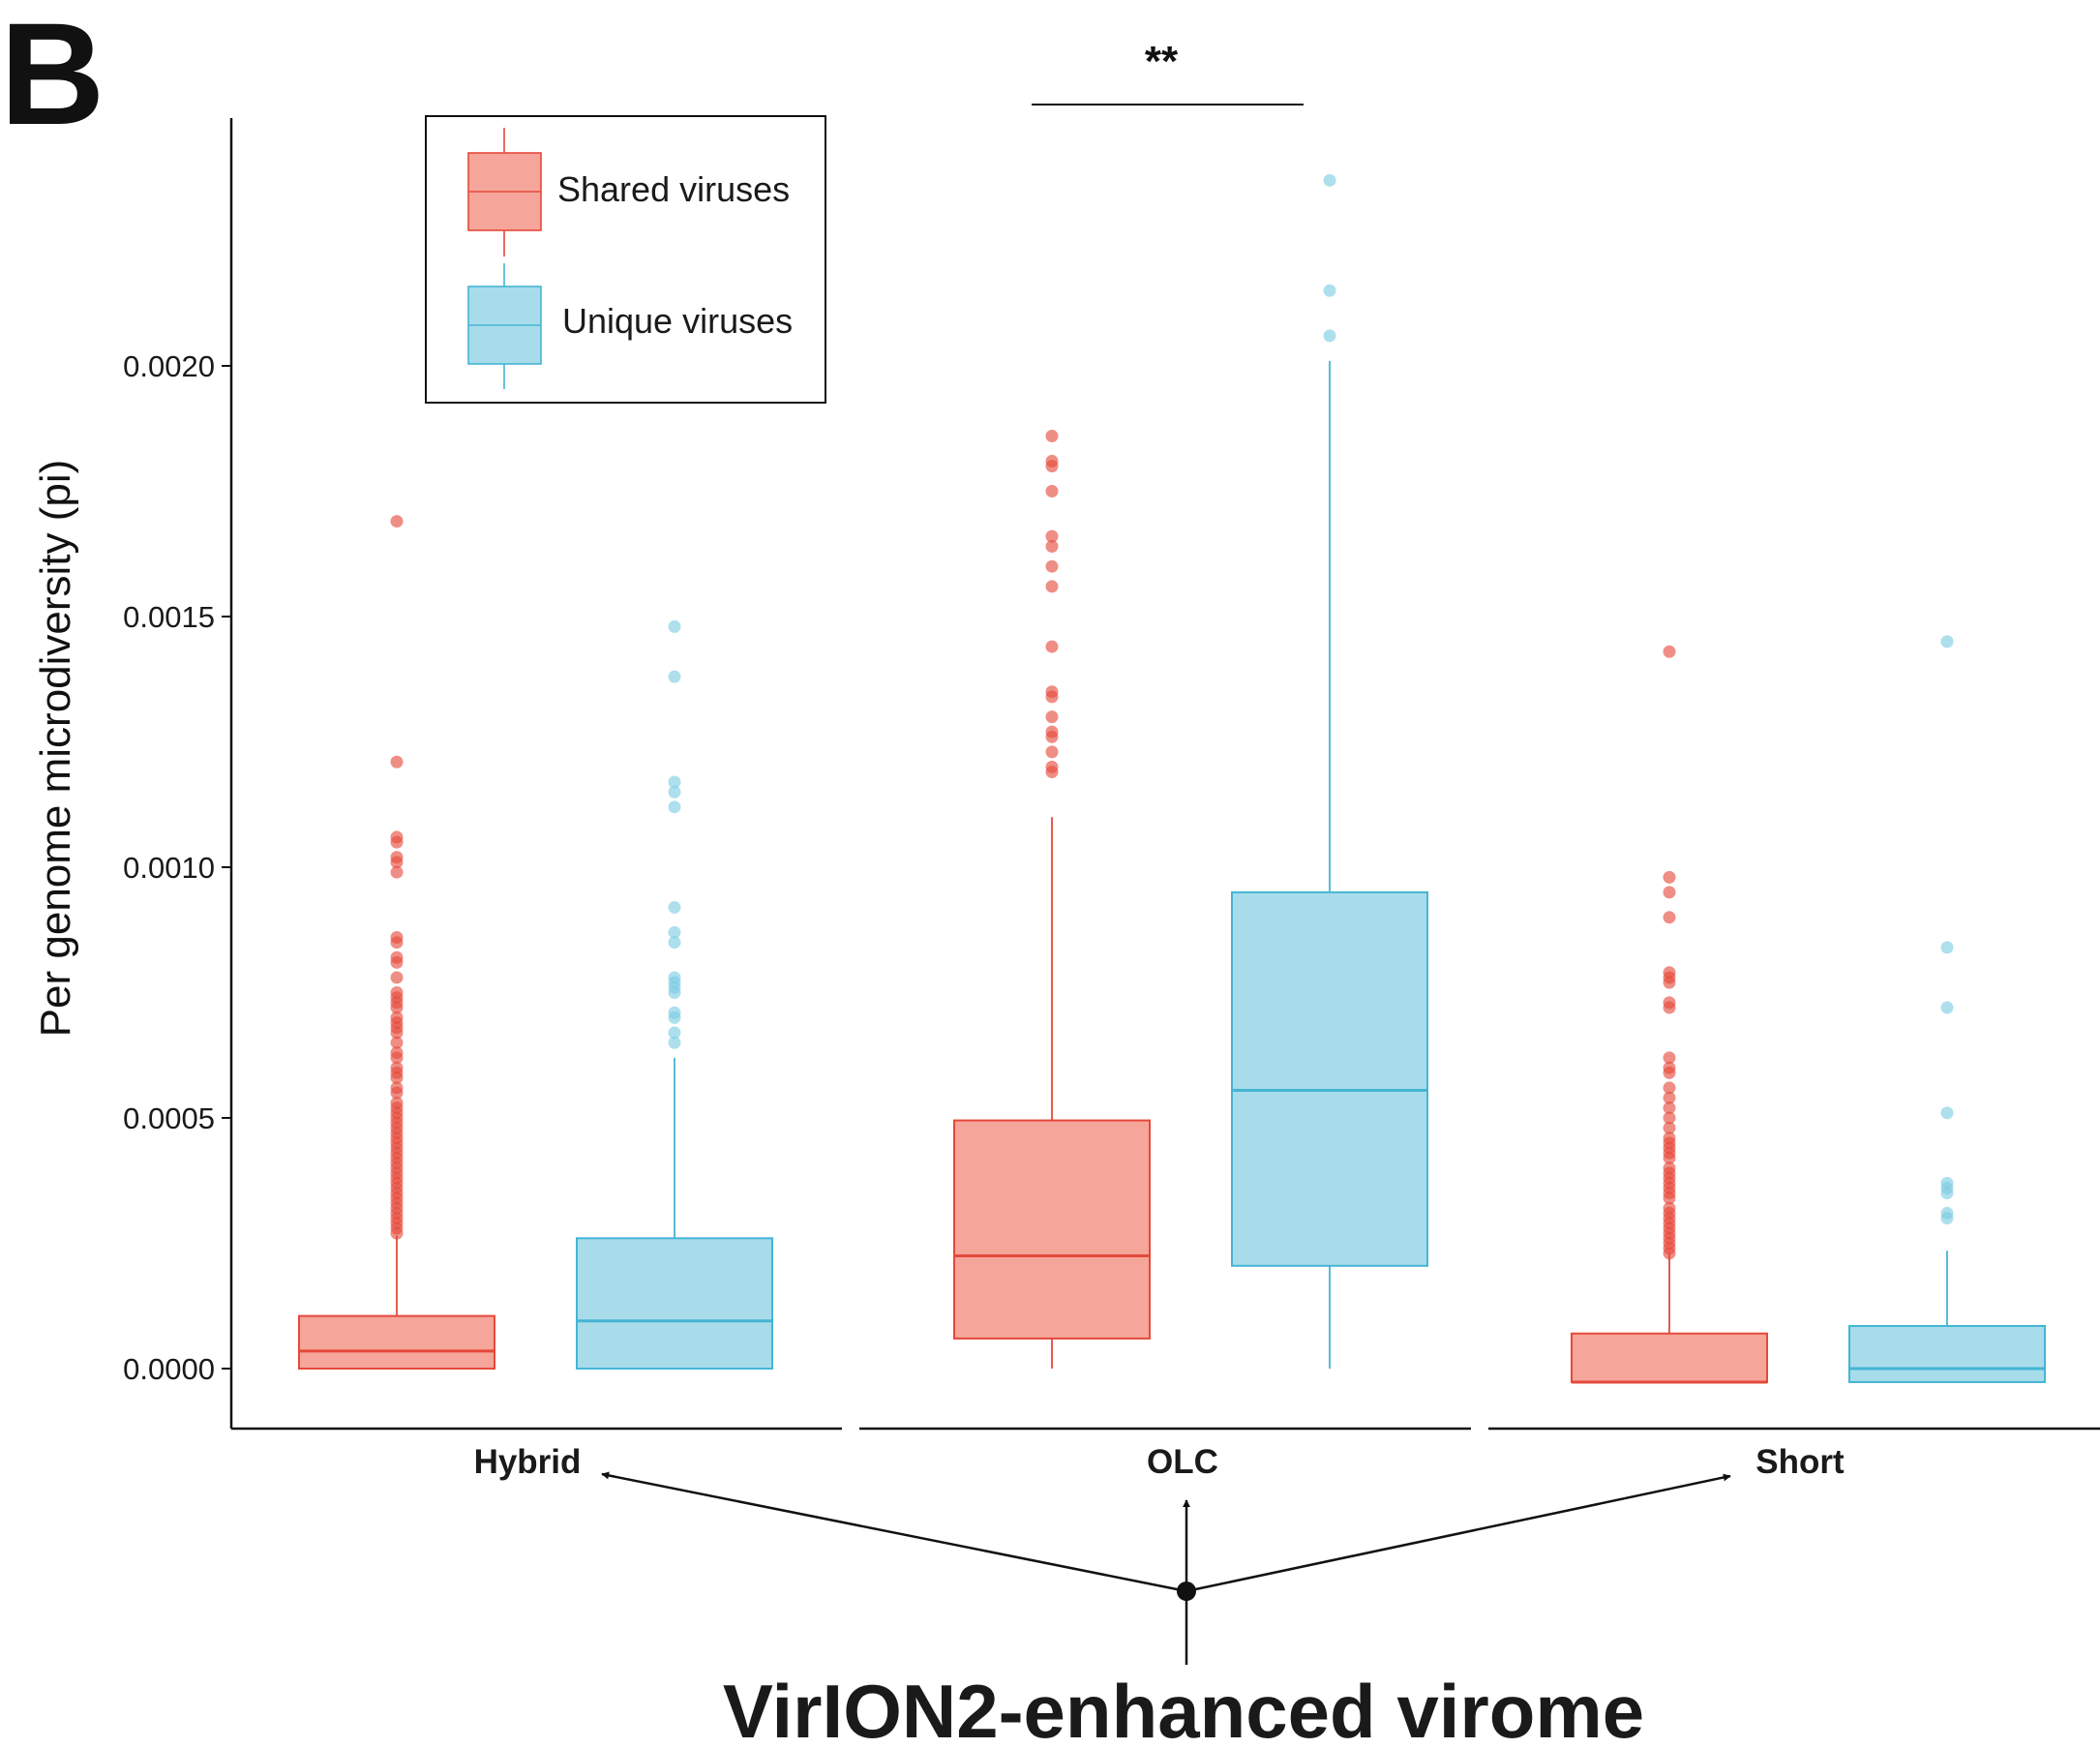 The width and height of the screenshot is (2100, 1748). What do you see at coordinates (1183, 1708) in the screenshot?
I see `x-axis-title: VirION2-enhanced virome` at bounding box center [1183, 1708].